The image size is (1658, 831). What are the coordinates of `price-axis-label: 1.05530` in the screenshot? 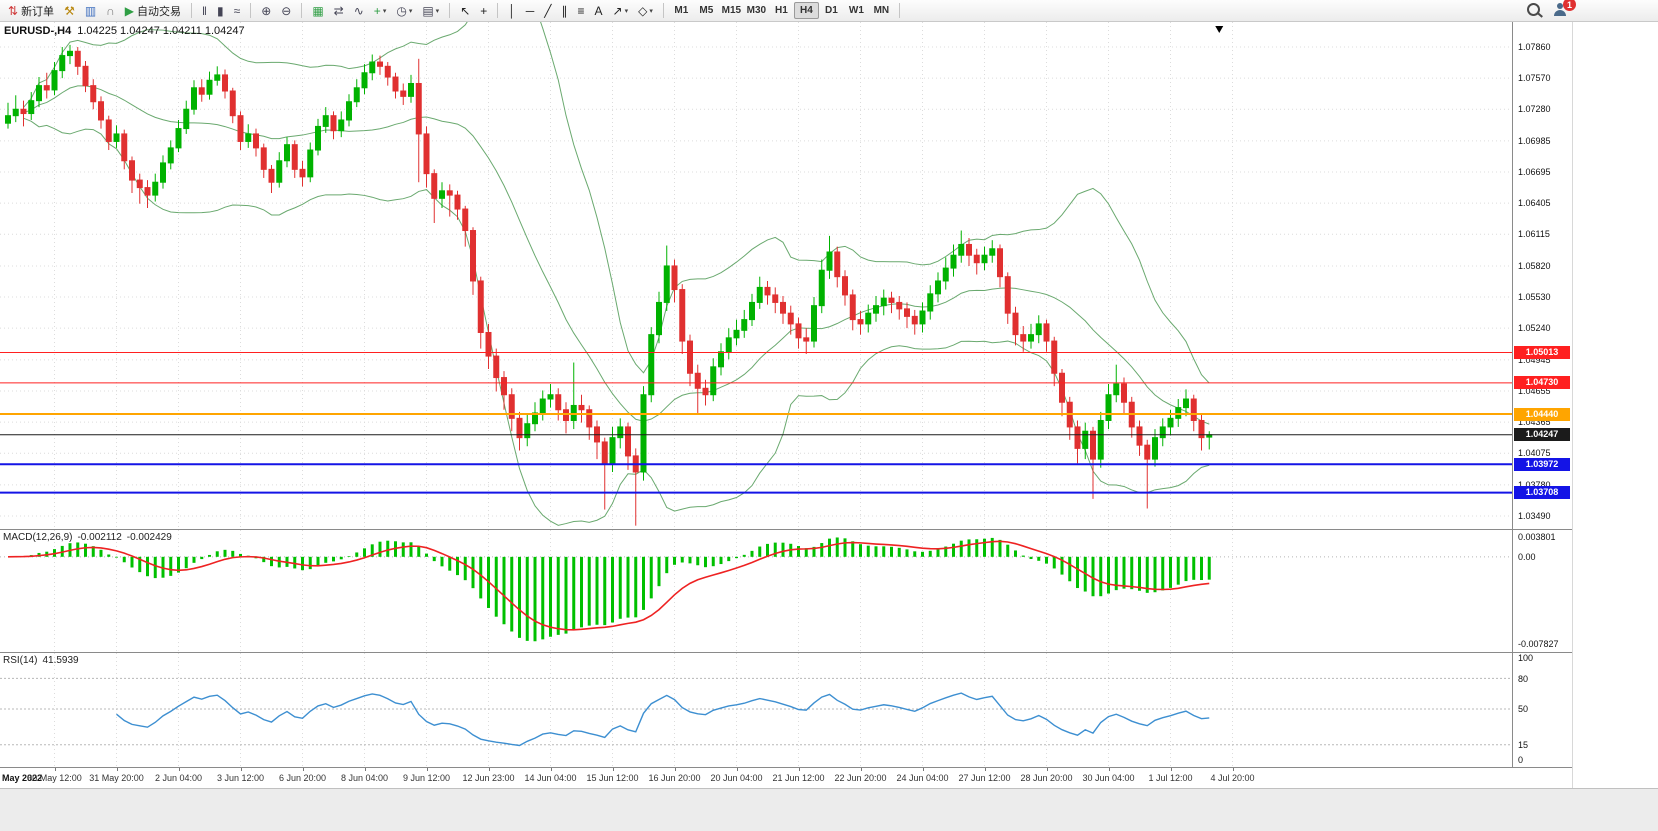 It's located at (1534, 297).